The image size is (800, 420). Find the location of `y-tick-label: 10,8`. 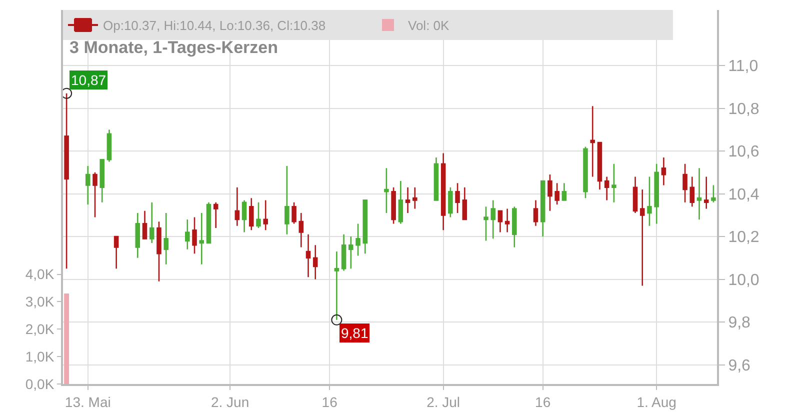

y-tick-label: 10,8 is located at coordinates (744, 109).